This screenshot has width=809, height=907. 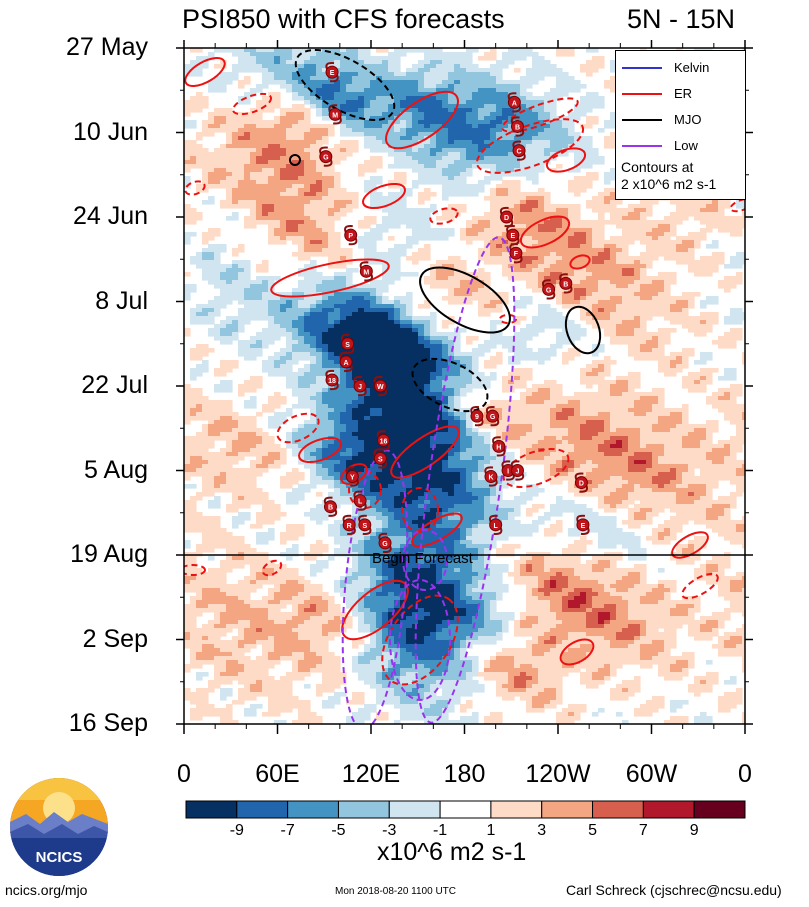 What do you see at coordinates (287, 830) in the screenshot?
I see `colorbar-tick-label: -7` at bounding box center [287, 830].